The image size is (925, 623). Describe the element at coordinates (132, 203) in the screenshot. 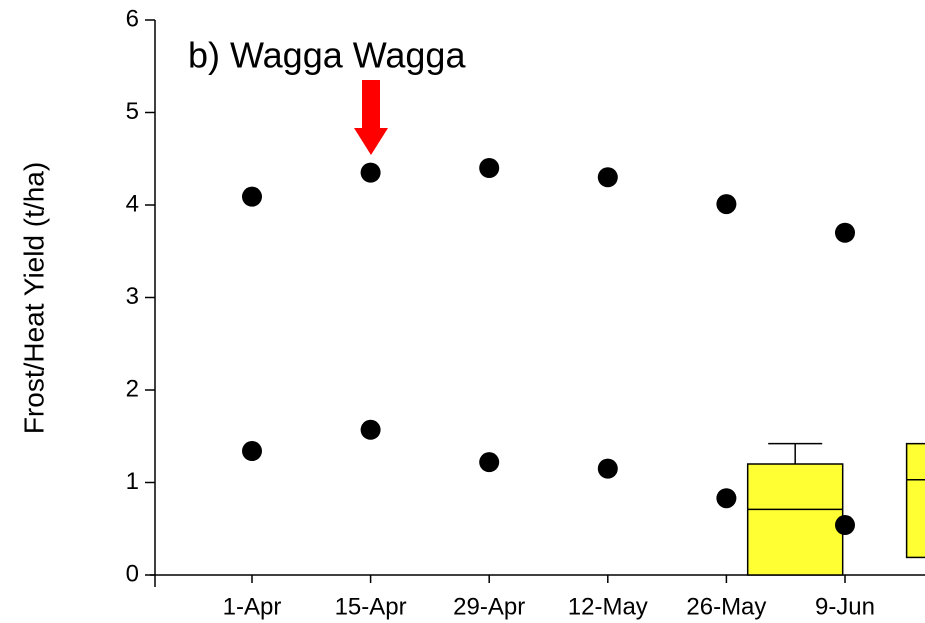

I see `y-tick-label: 4` at that location.